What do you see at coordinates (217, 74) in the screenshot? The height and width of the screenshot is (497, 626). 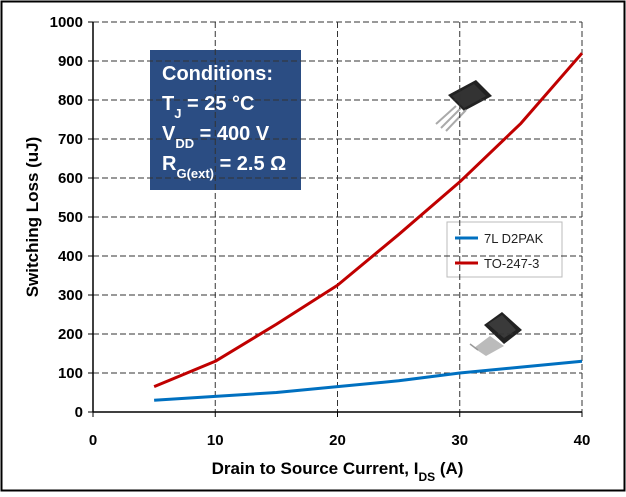 I see `conditions-title: Conditions:` at bounding box center [217, 74].